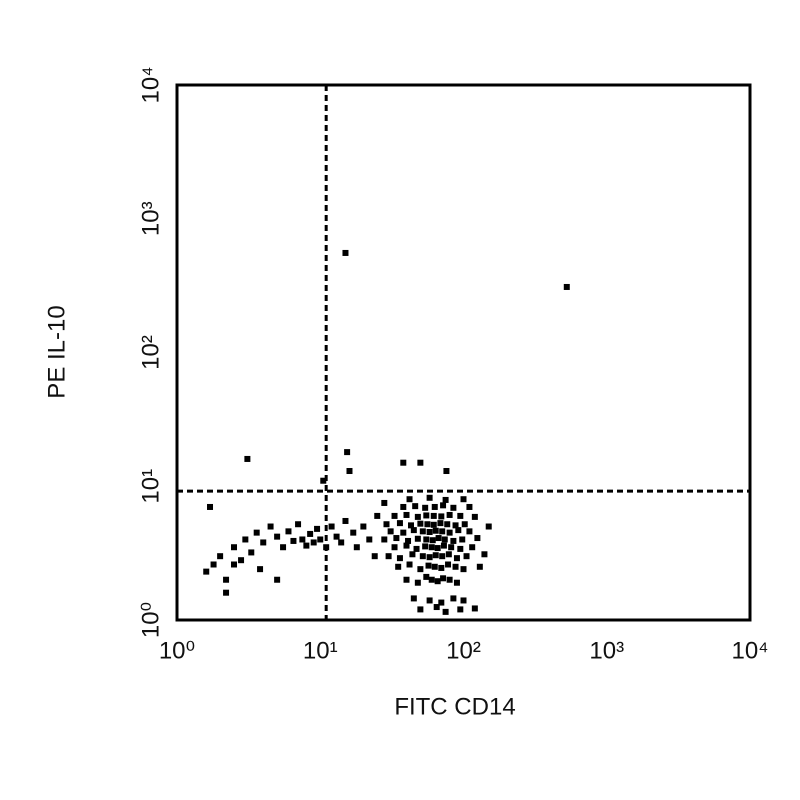  I want to click on y-tick-label: 10⁴, so click(150, 84).